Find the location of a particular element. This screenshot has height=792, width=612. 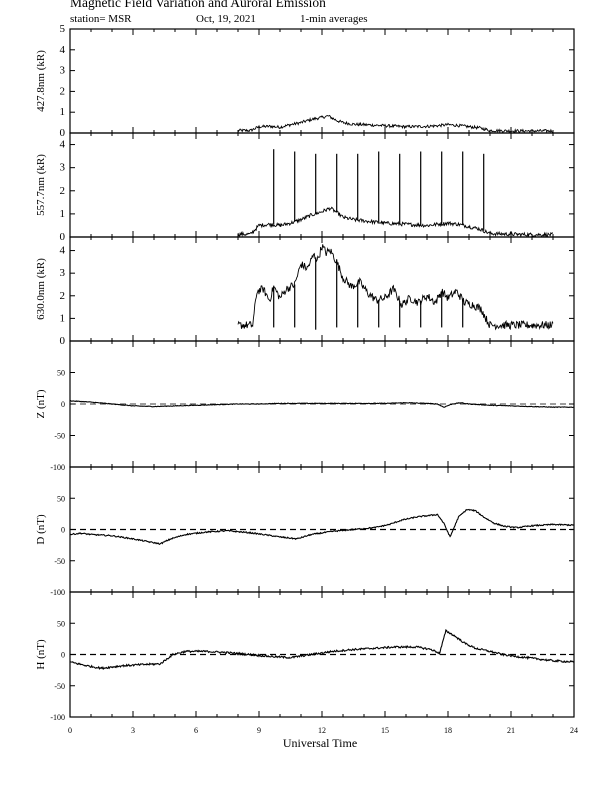

x-tick-label: 21 is located at coordinates (511, 730).